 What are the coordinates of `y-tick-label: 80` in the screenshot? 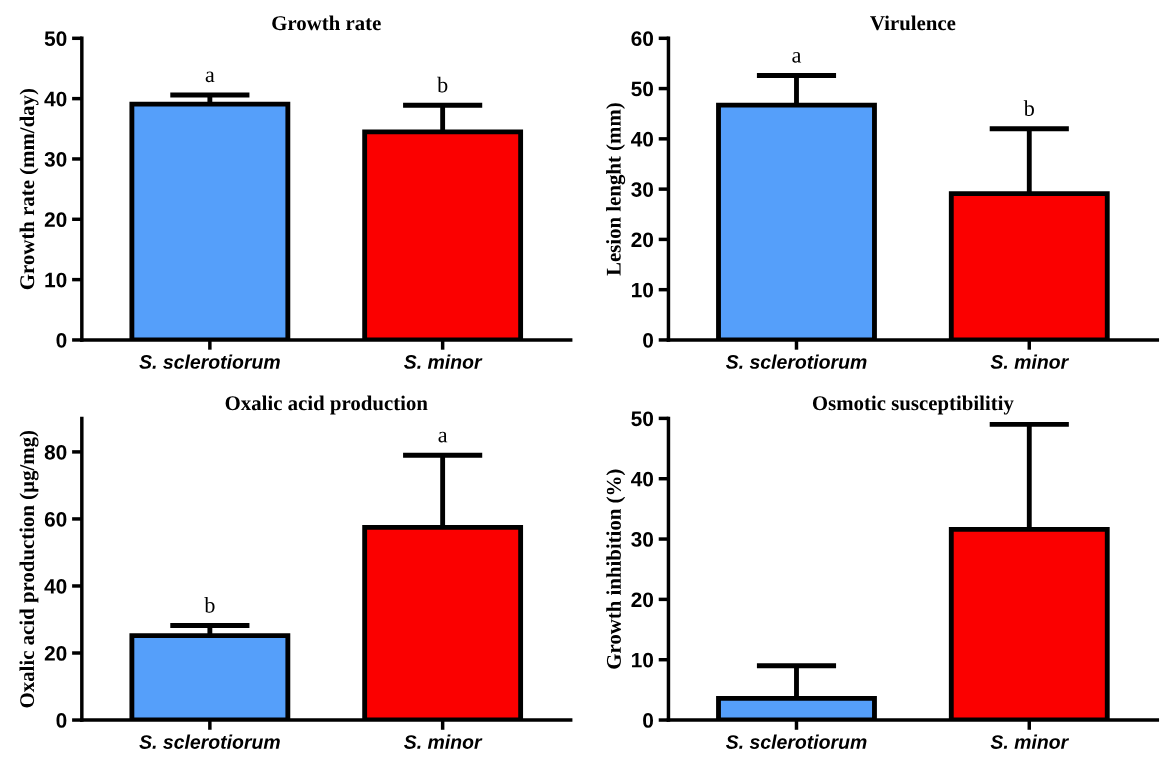 It's located at (55, 452).